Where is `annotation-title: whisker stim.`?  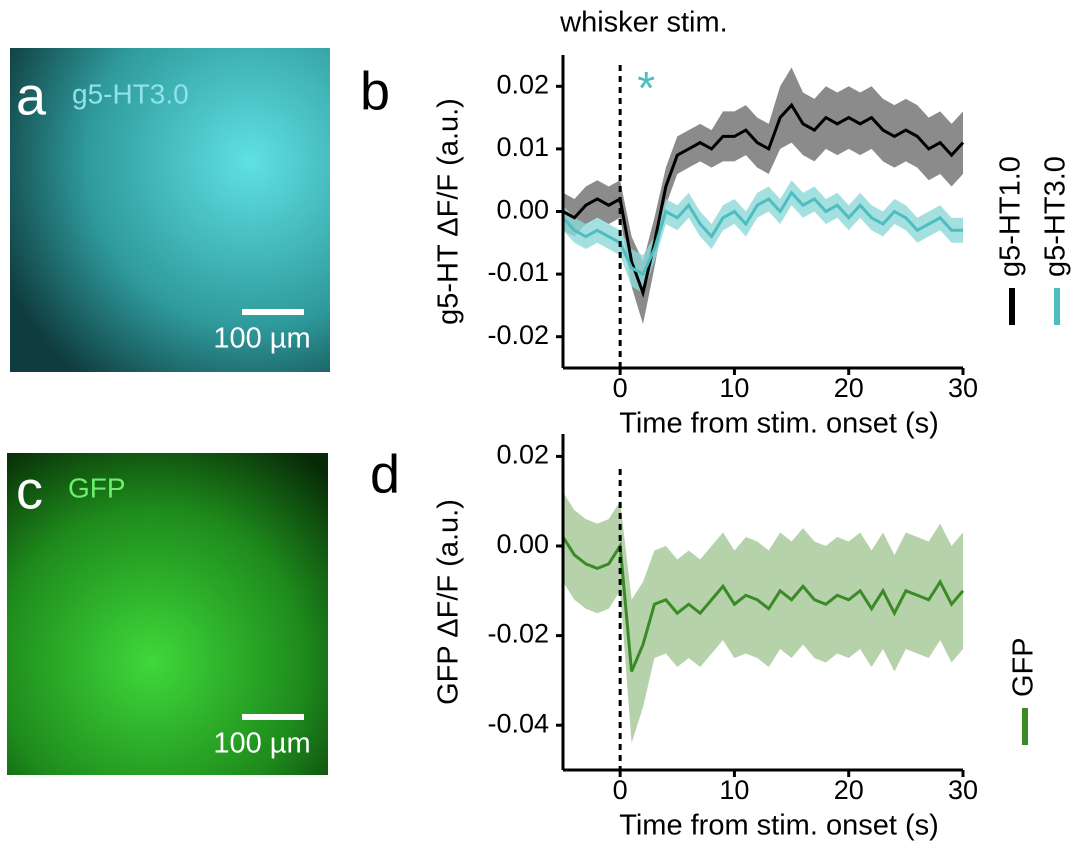 annotation-title: whisker stim. is located at coordinates (643, 23).